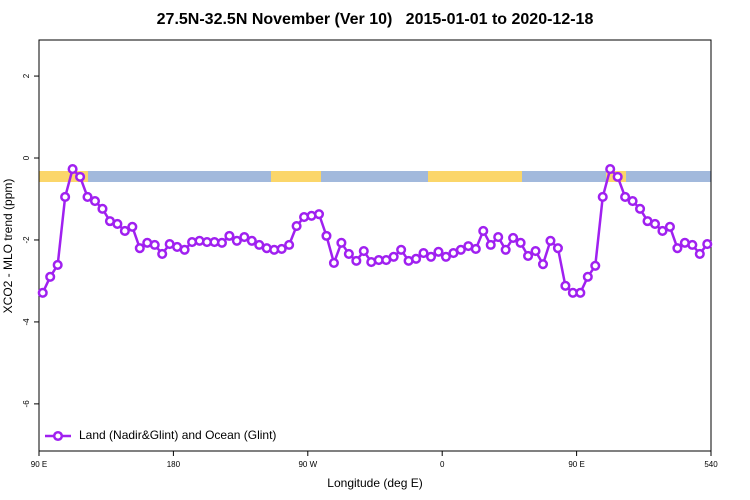  Describe the element at coordinates (711, 464) in the screenshot. I see `x-tick-label: 540` at that location.